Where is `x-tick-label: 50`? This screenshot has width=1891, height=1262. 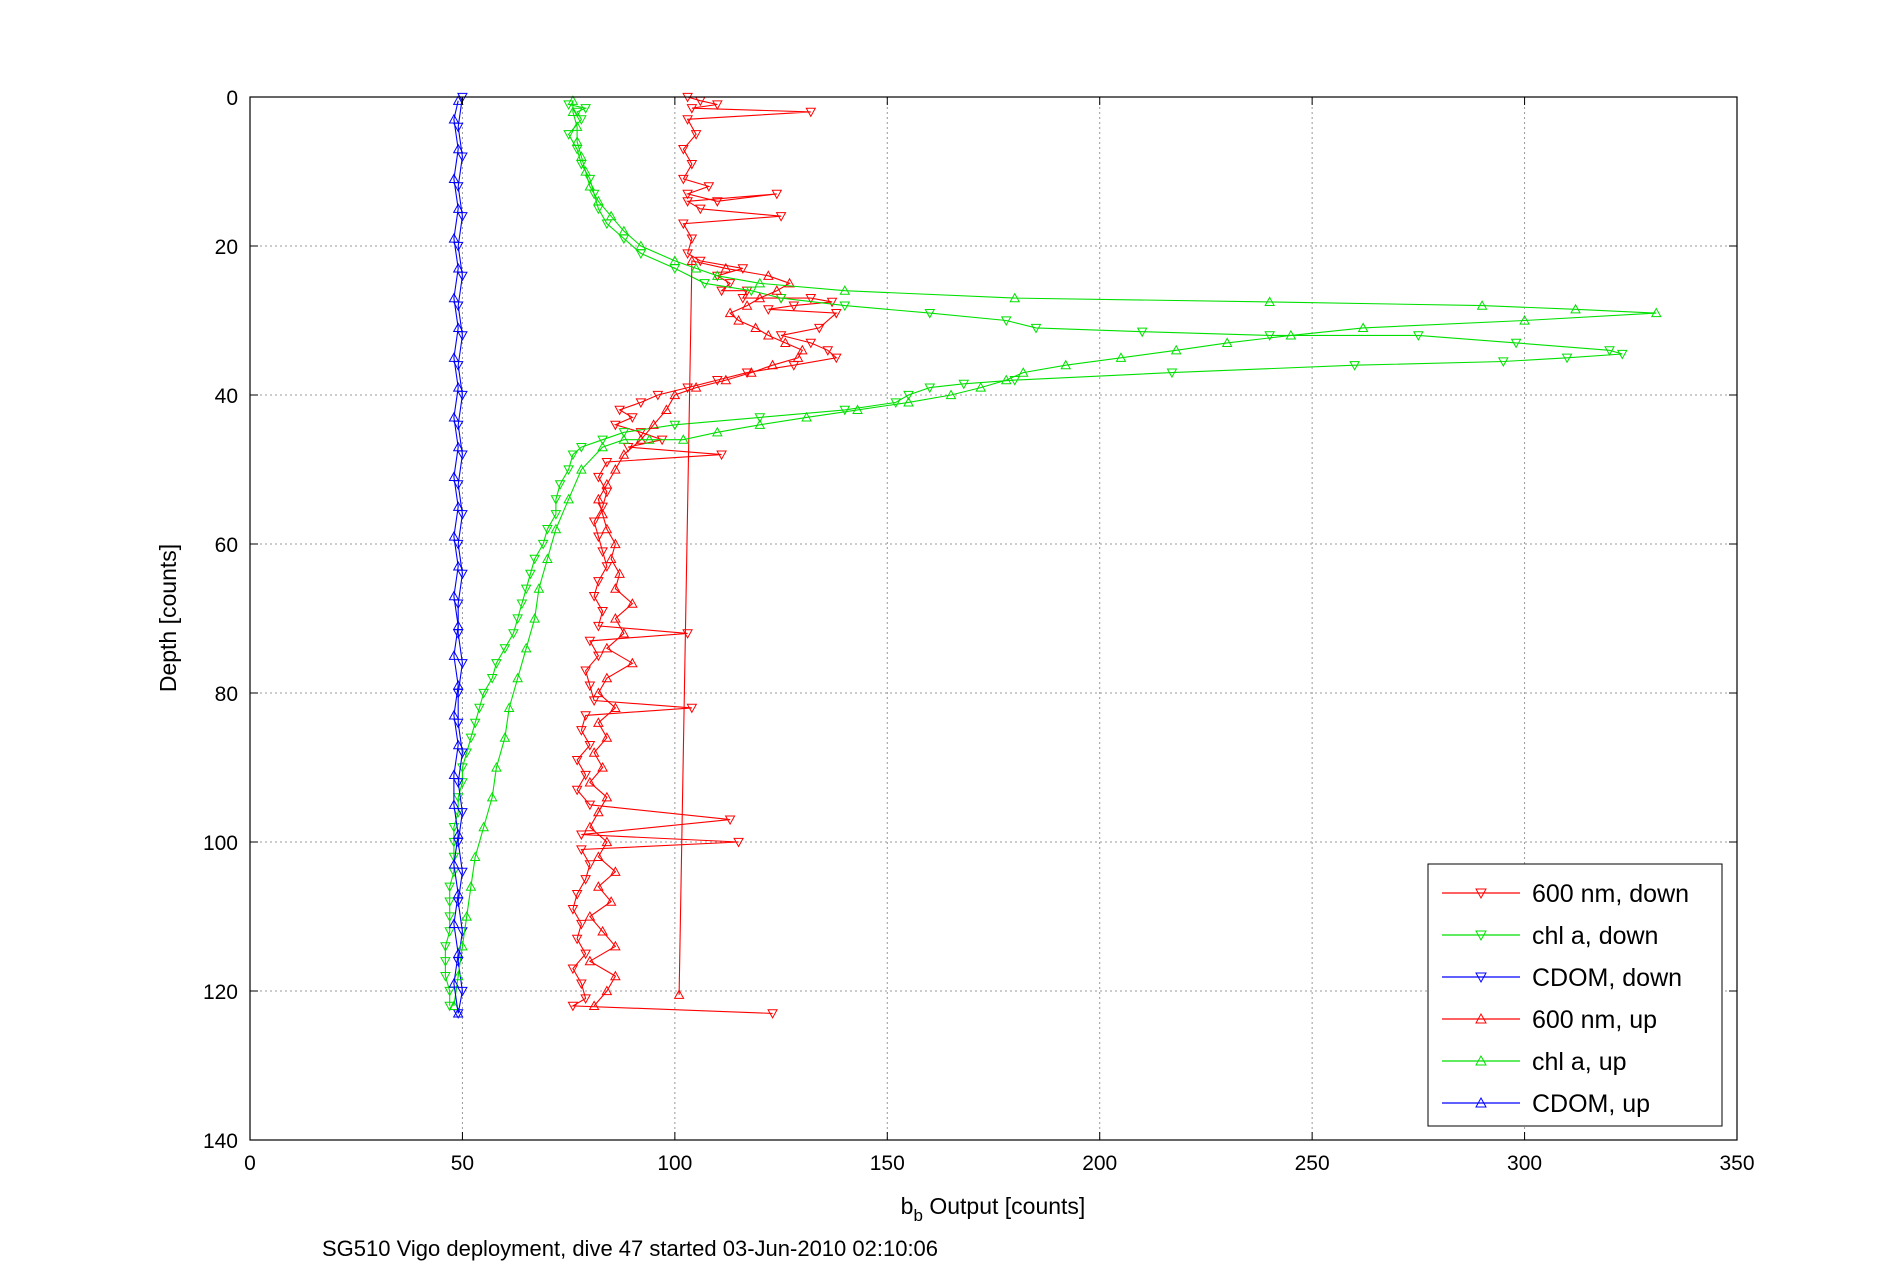
x-tick-label: 50 is located at coordinates (462, 1163).